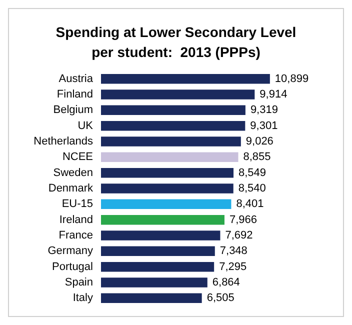 This screenshot has width=352, height=325. I want to click on y-tick-label: Italy, so click(83, 298).